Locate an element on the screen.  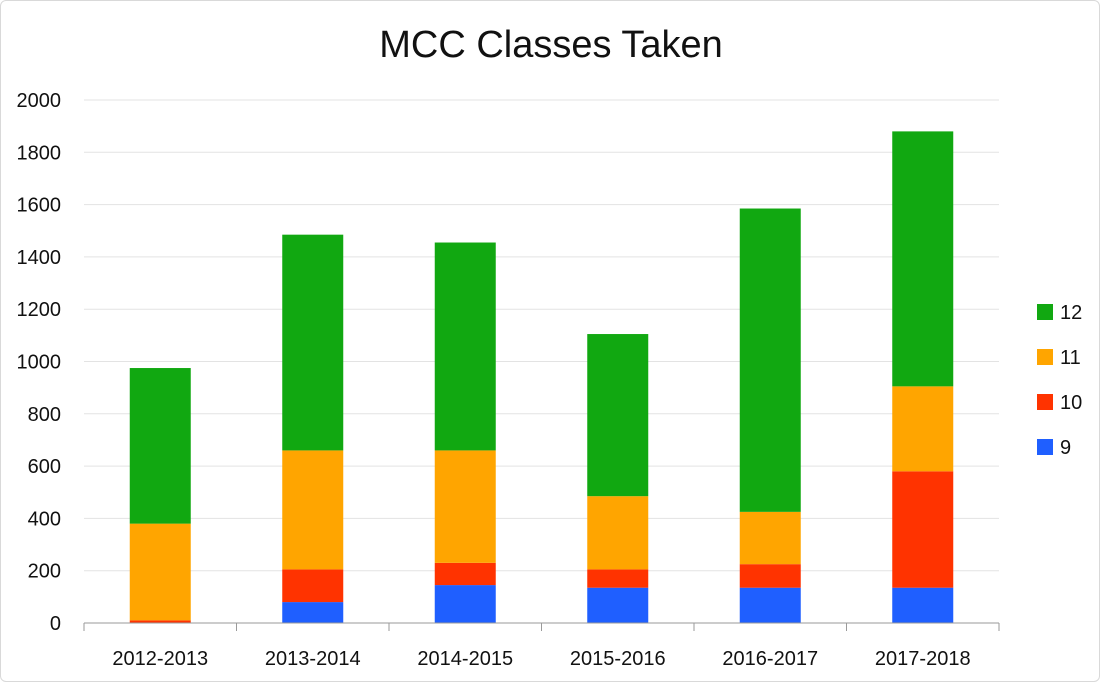
legend-label-11: 11 is located at coordinates (1070, 358).